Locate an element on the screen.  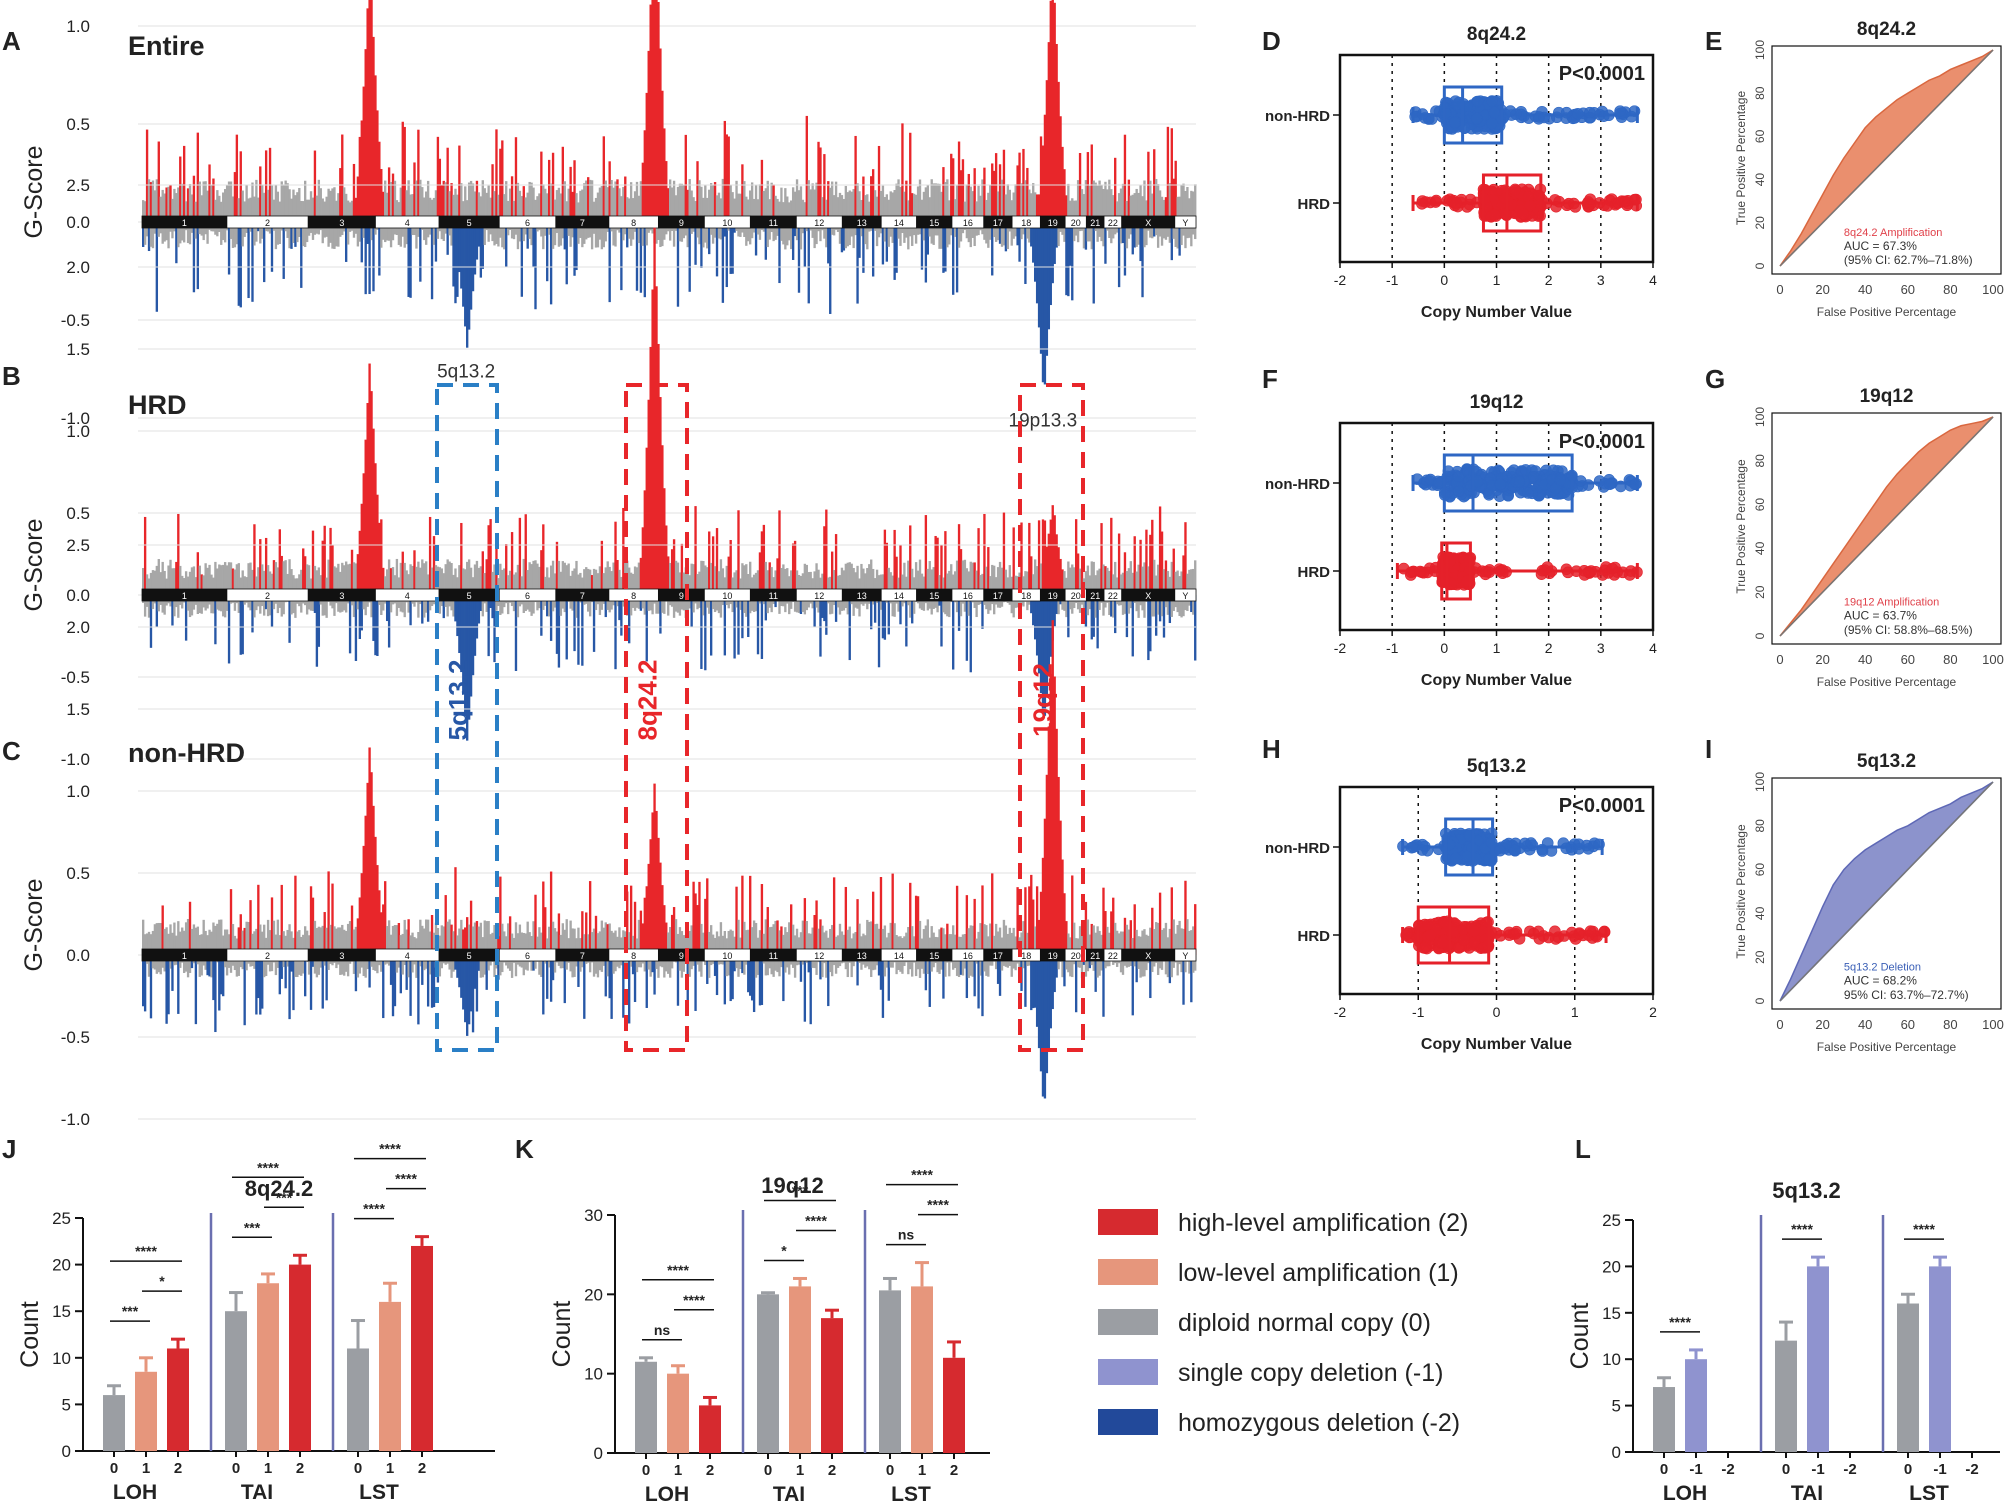
chromosome-label: 4 is located at coordinates (407, 596).